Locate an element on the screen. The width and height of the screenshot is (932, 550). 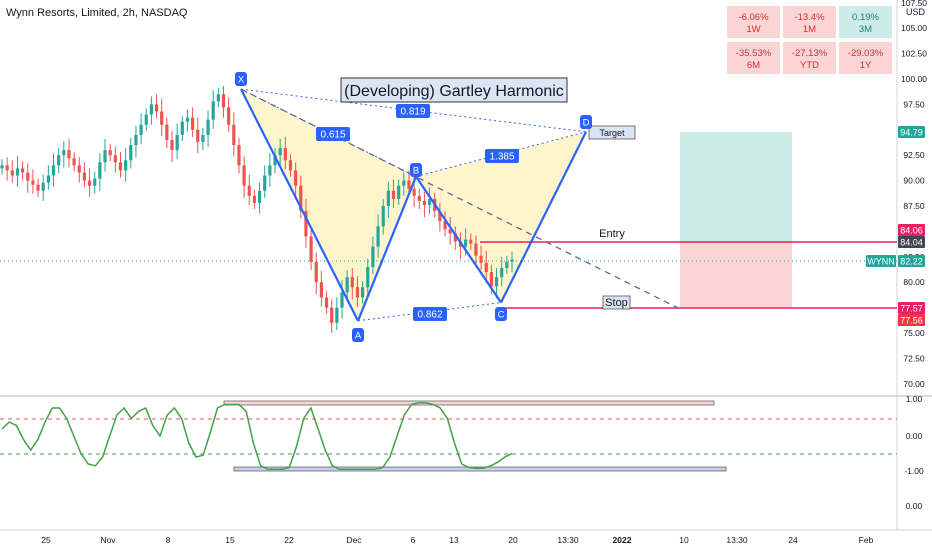
entry-label-text: Entry is located at coordinates (612, 234).